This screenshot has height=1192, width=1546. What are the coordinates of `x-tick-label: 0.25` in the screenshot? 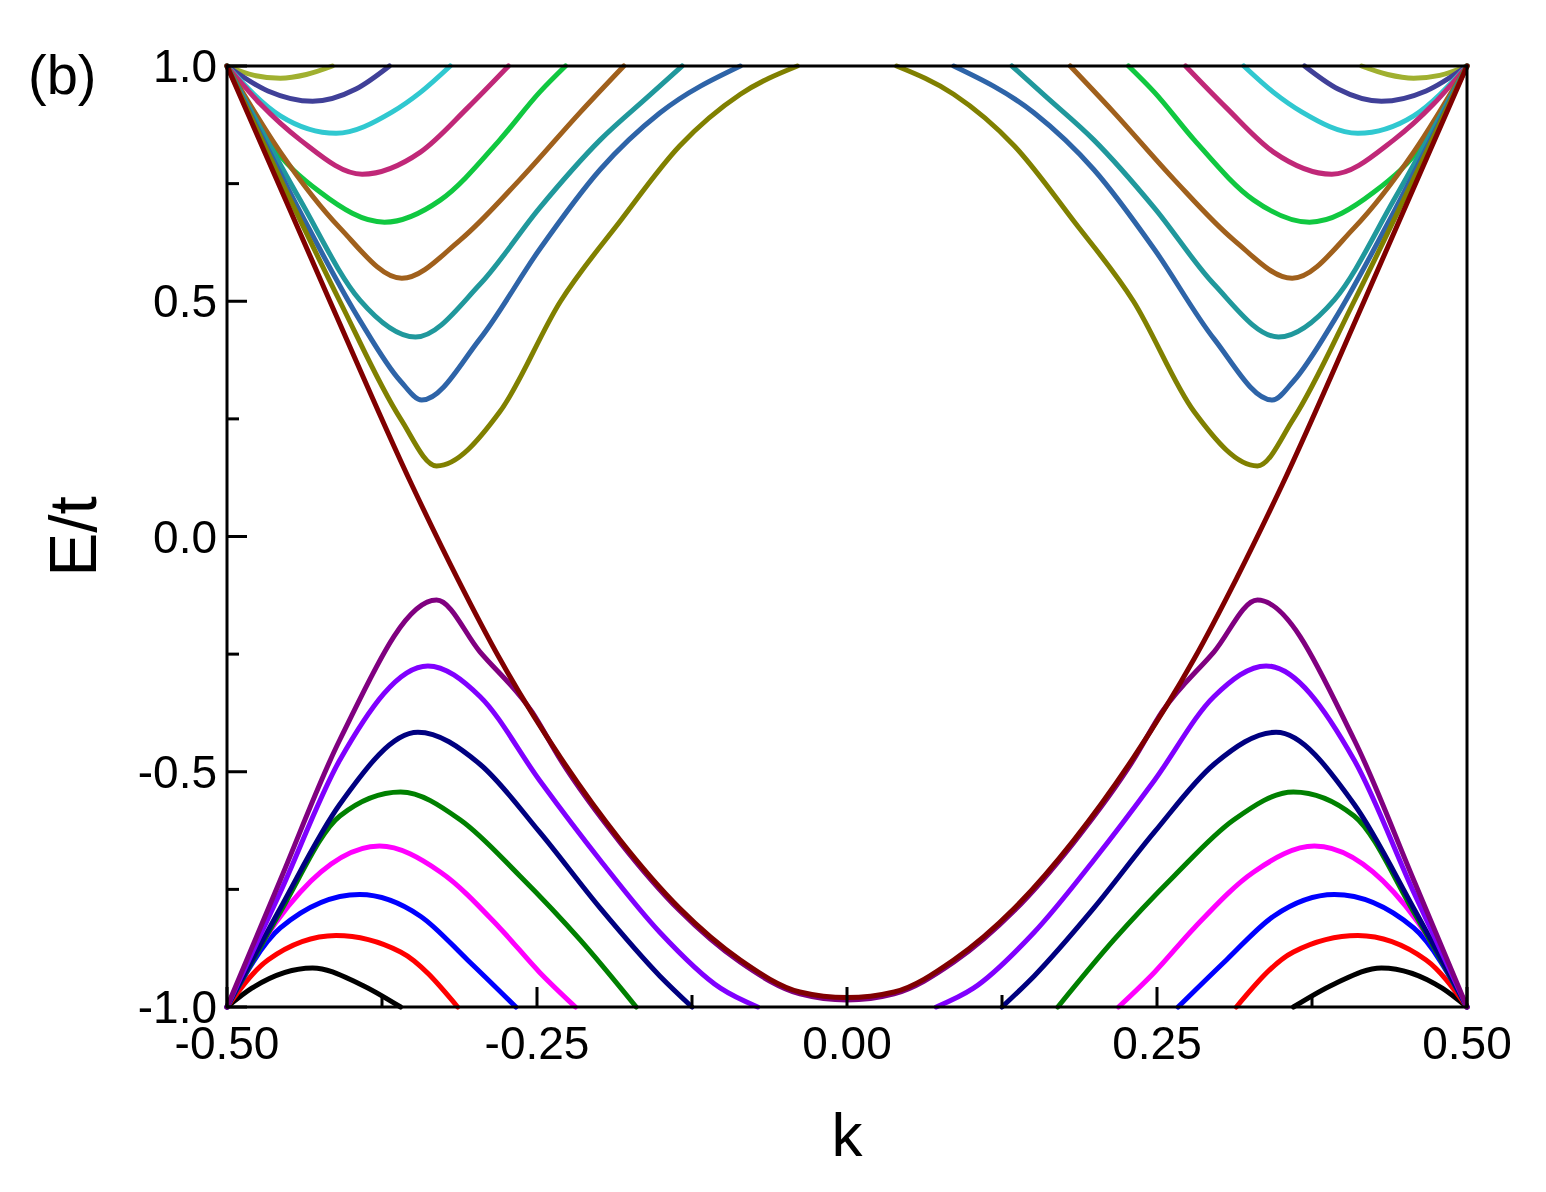 It's located at (1157, 1043).